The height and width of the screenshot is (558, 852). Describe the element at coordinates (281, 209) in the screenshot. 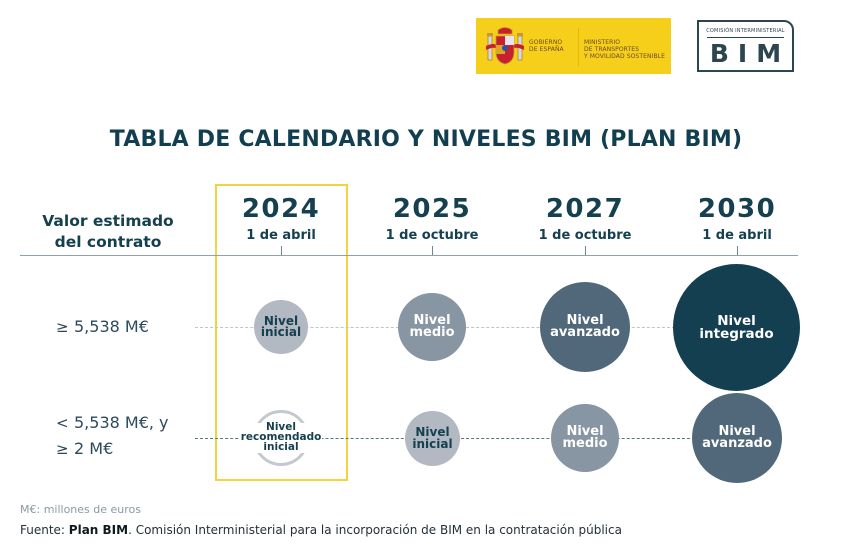

I see `column-year-2024: 2024` at that location.